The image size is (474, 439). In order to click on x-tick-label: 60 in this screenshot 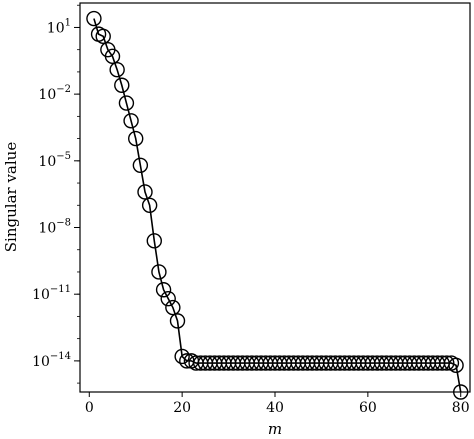, I will do `click(368, 408)`.